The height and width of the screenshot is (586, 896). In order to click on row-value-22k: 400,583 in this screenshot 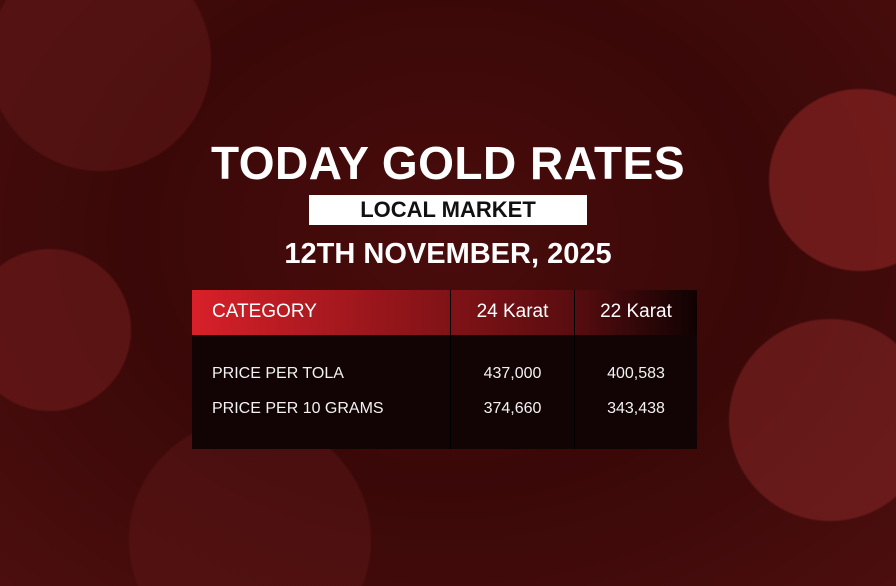, I will do `click(636, 373)`.